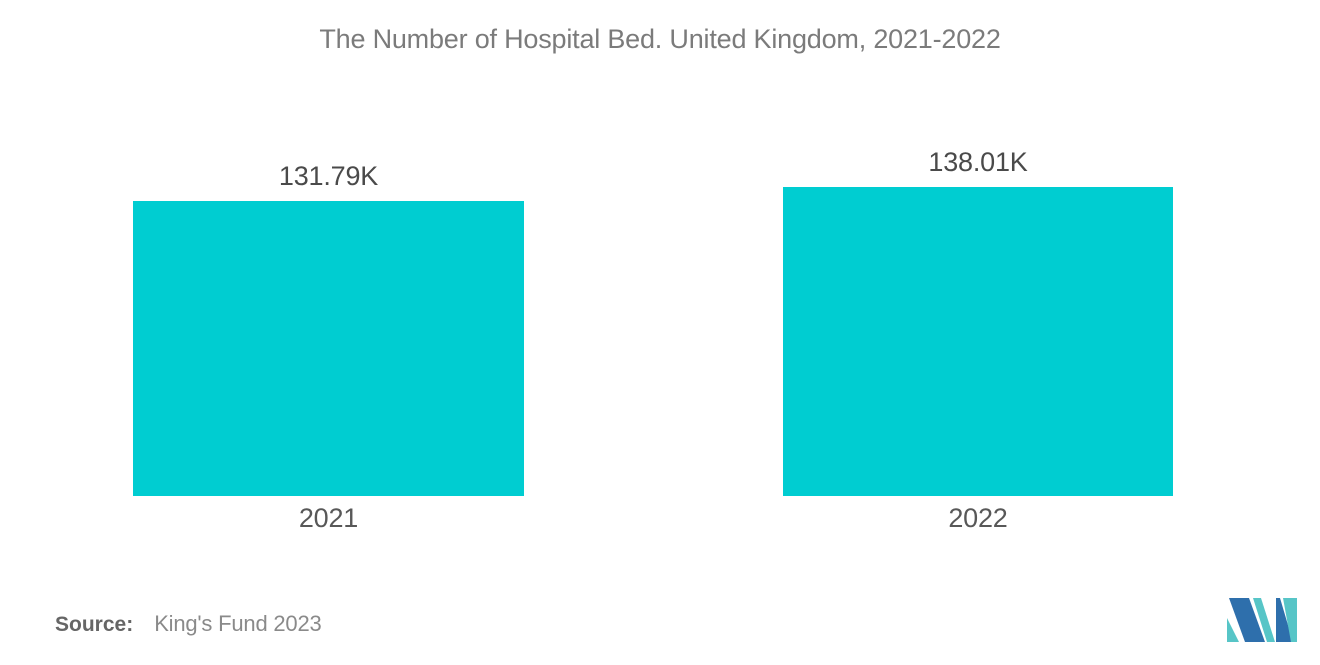 This screenshot has width=1320, height=665. What do you see at coordinates (978, 162) in the screenshot?
I see `bar-value-label-2022: 138.01K` at bounding box center [978, 162].